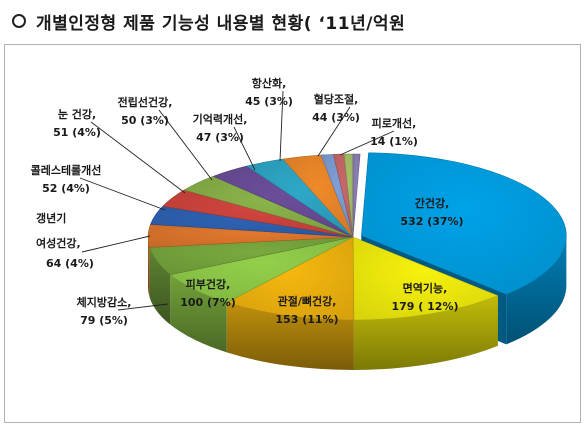 This screenshot has width=585, height=427. Describe the element at coordinates (394, 141) in the screenshot. I see `slice-label-value-12: 14 (1%)` at that location.